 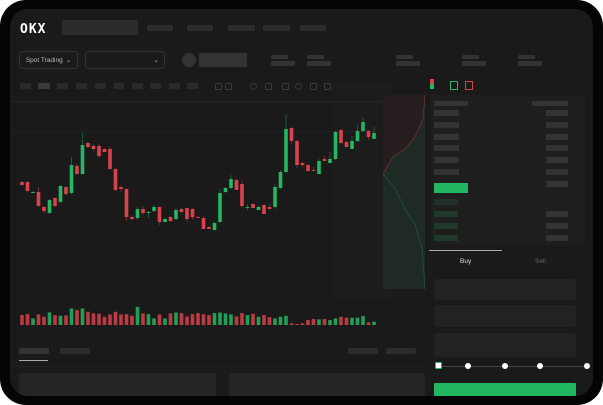 I want to click on ob-last-price, so click(x=451, y=188).